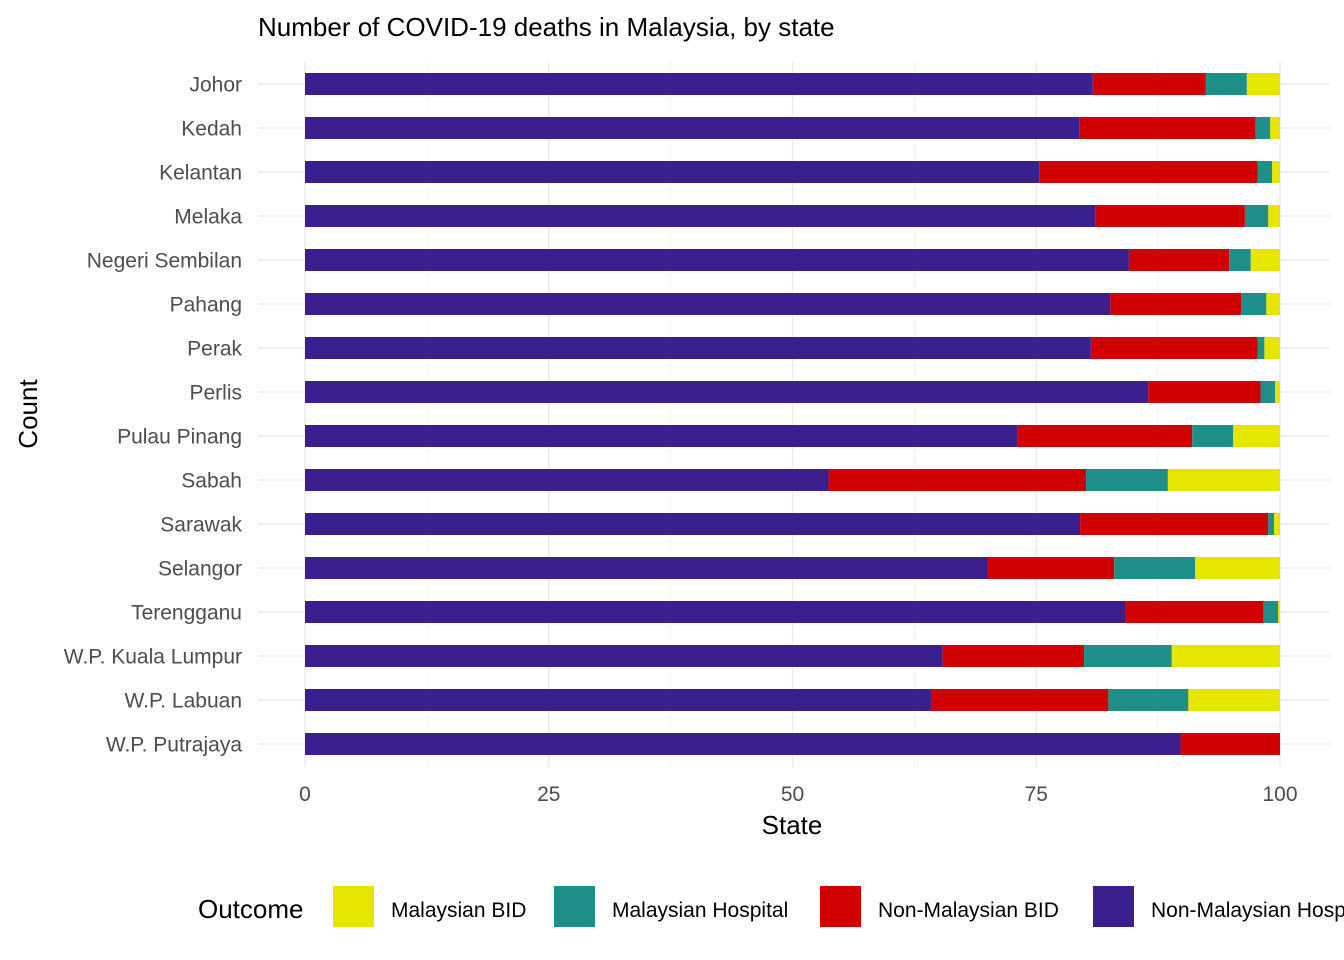 Image resolution: width=1344 pixels, height=960 pixels. I want to click on y-tick-label: Terengganu, so click(186, 613).